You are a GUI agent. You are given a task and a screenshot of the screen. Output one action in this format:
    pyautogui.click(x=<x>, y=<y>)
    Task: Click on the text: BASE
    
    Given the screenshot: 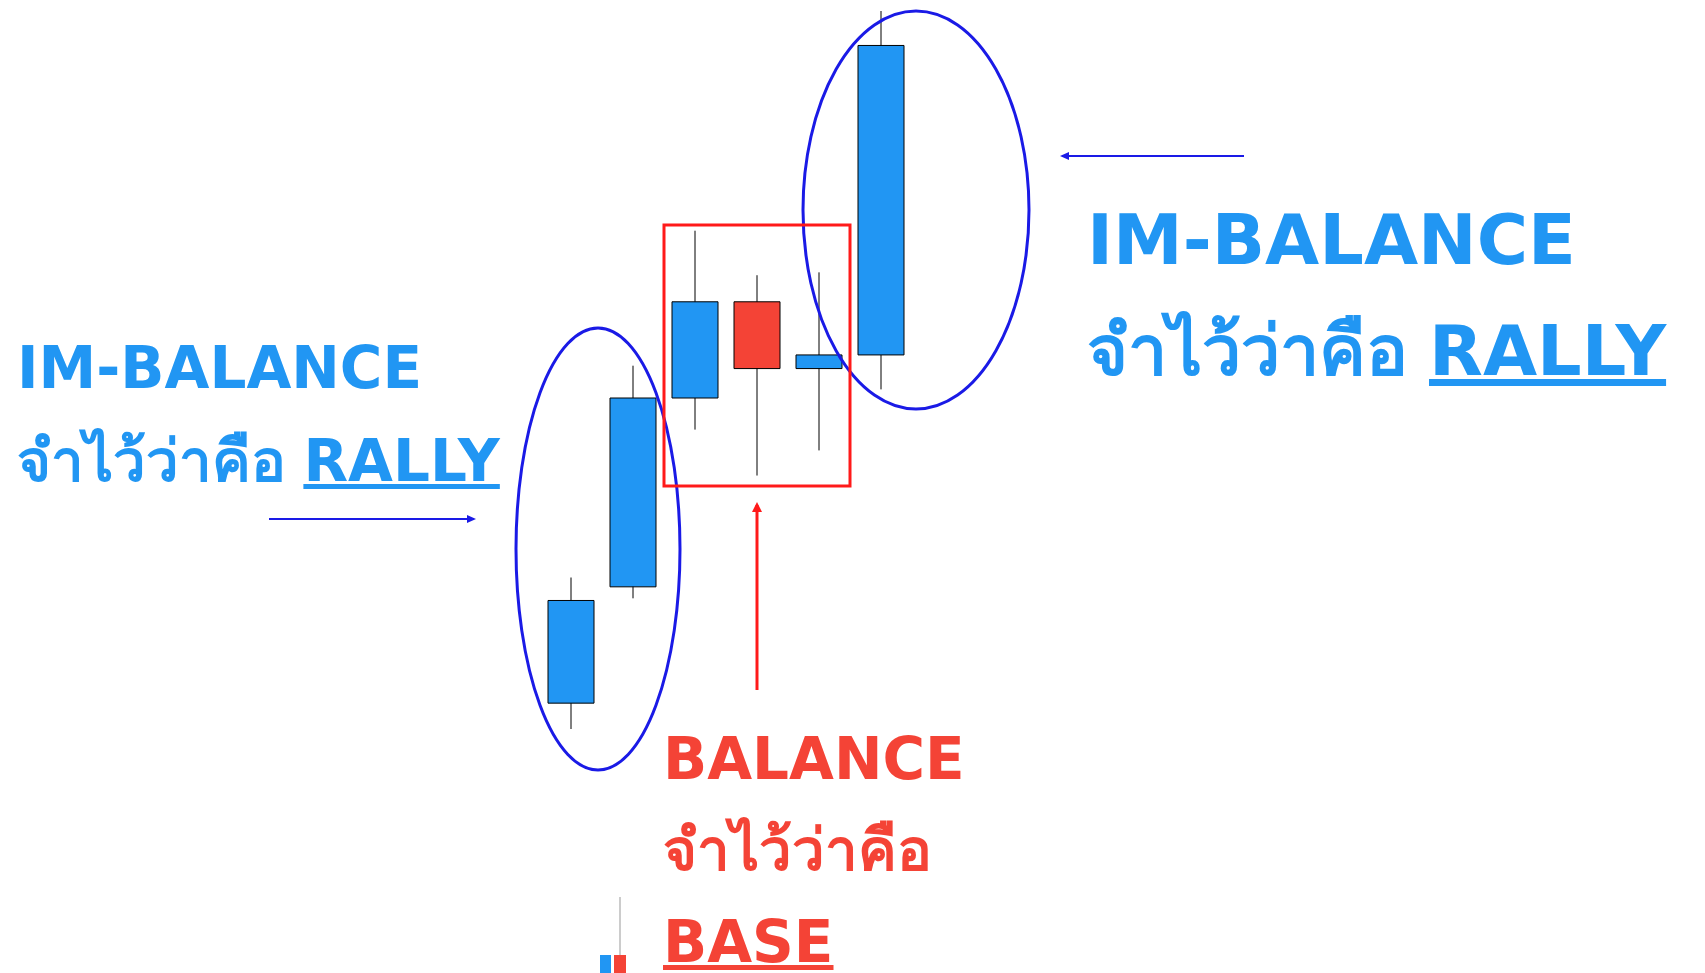 What is the action you would take?
    pyautogui.click(x=748, y=940)
    